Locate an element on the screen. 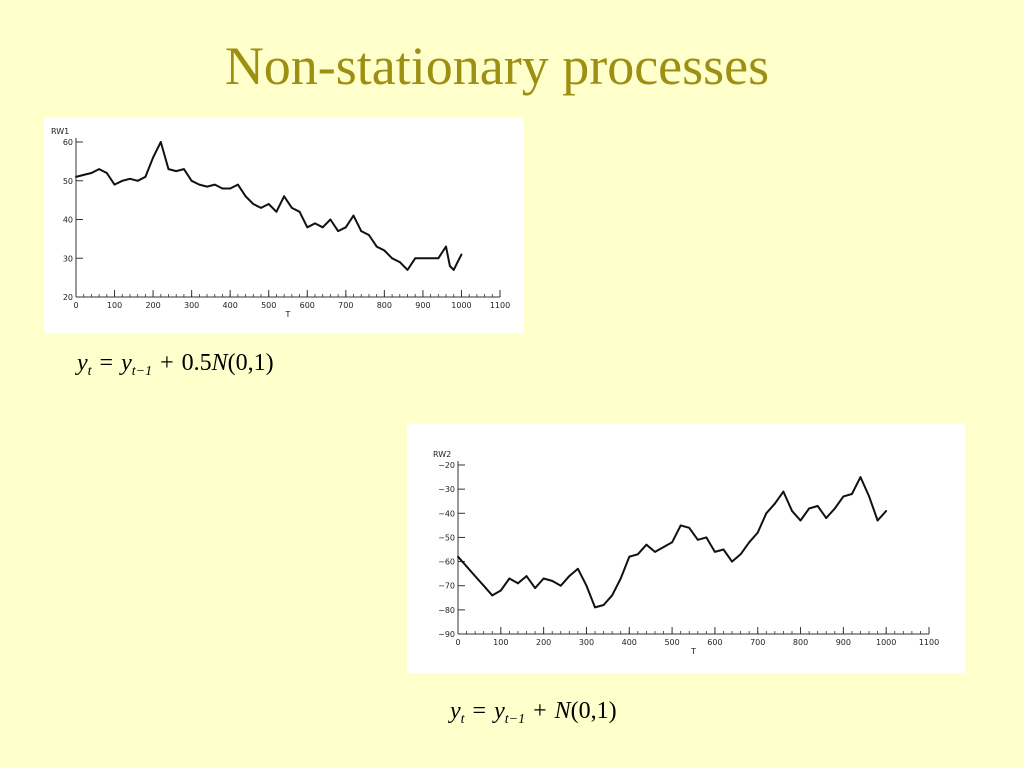  formula-sub-t-minus-1: t−1 is located at coordinates (142, 371).